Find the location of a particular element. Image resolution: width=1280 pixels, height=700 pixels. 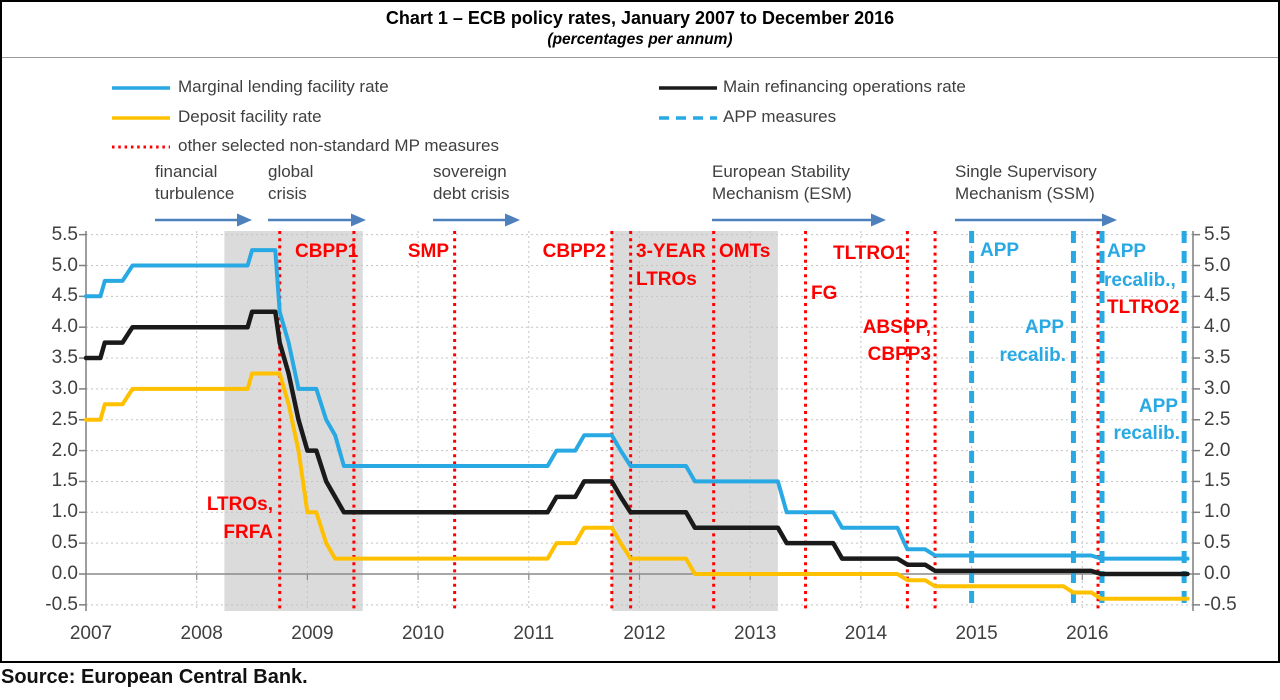

recession-band is located at coordinates (694, 421).